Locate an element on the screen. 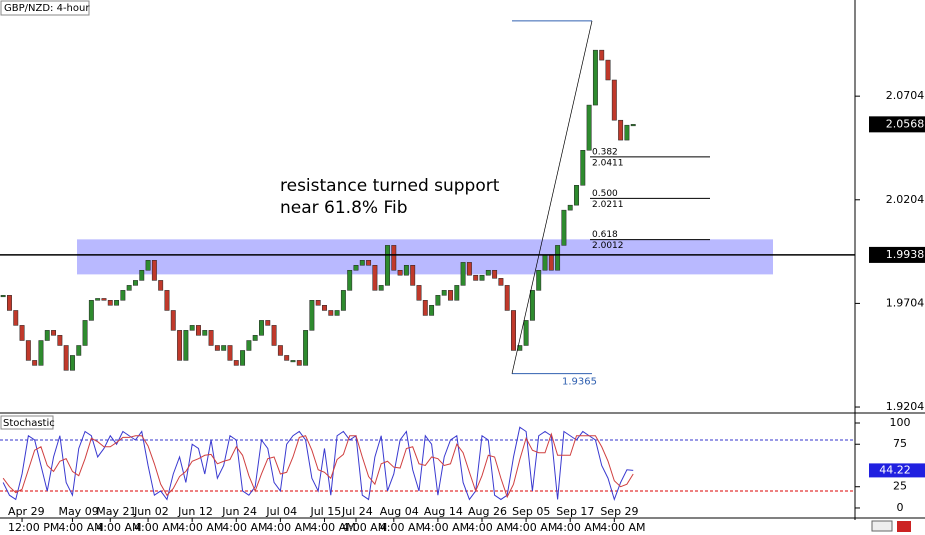 This screenshot has width=925, height=535. x-tick-label: Jun 24 is located at coordinates (239, 511).